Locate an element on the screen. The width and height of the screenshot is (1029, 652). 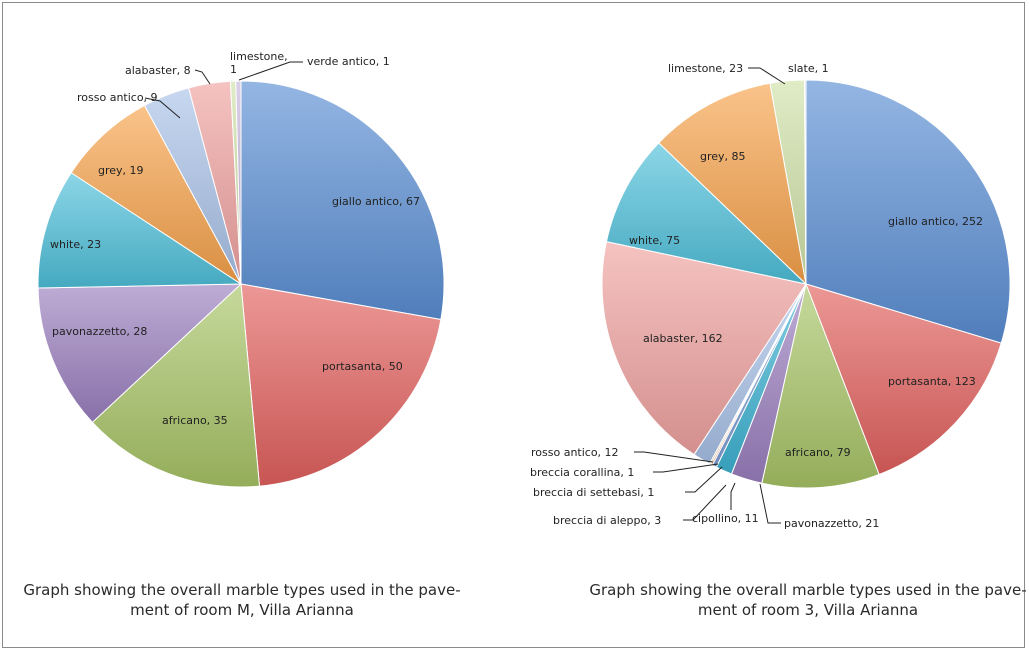
slice-label-white: white, 23 is located at coordinates (75, 244).